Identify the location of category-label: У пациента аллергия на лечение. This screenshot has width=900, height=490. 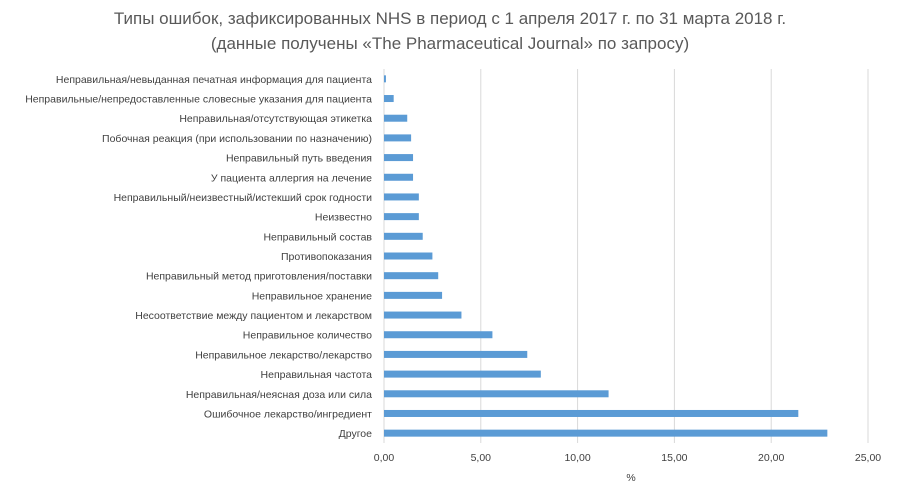
(291, 178).